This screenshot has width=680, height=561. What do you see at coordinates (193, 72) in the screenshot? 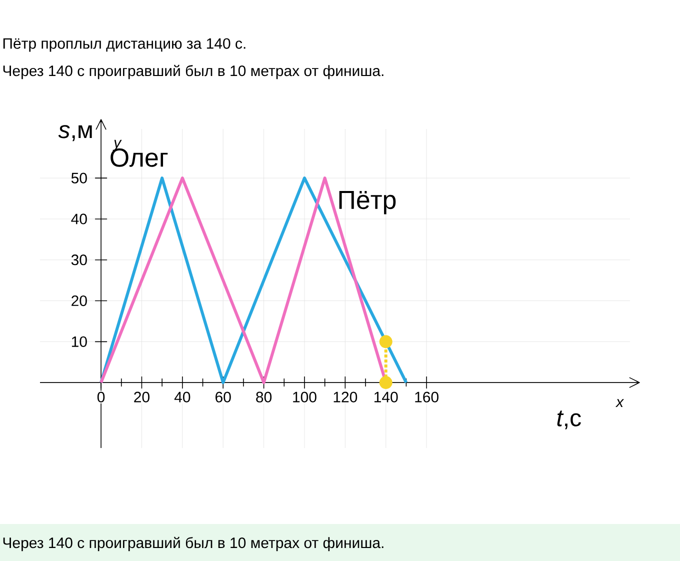
I see `chart-subtitle: Через 140 с проигравший был в 10 метрах от финиша.` at bounding box center [193, 72].